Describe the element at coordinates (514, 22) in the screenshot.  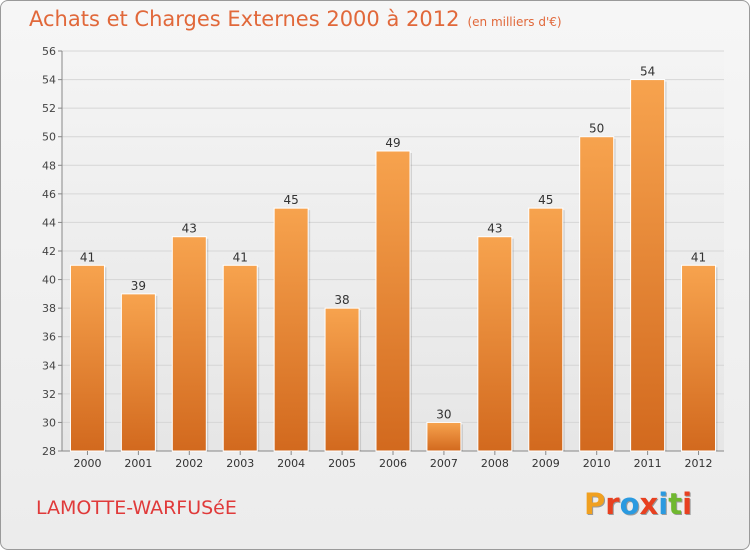
I see `chart-subtitle: (en milliers d'€)` at that location.